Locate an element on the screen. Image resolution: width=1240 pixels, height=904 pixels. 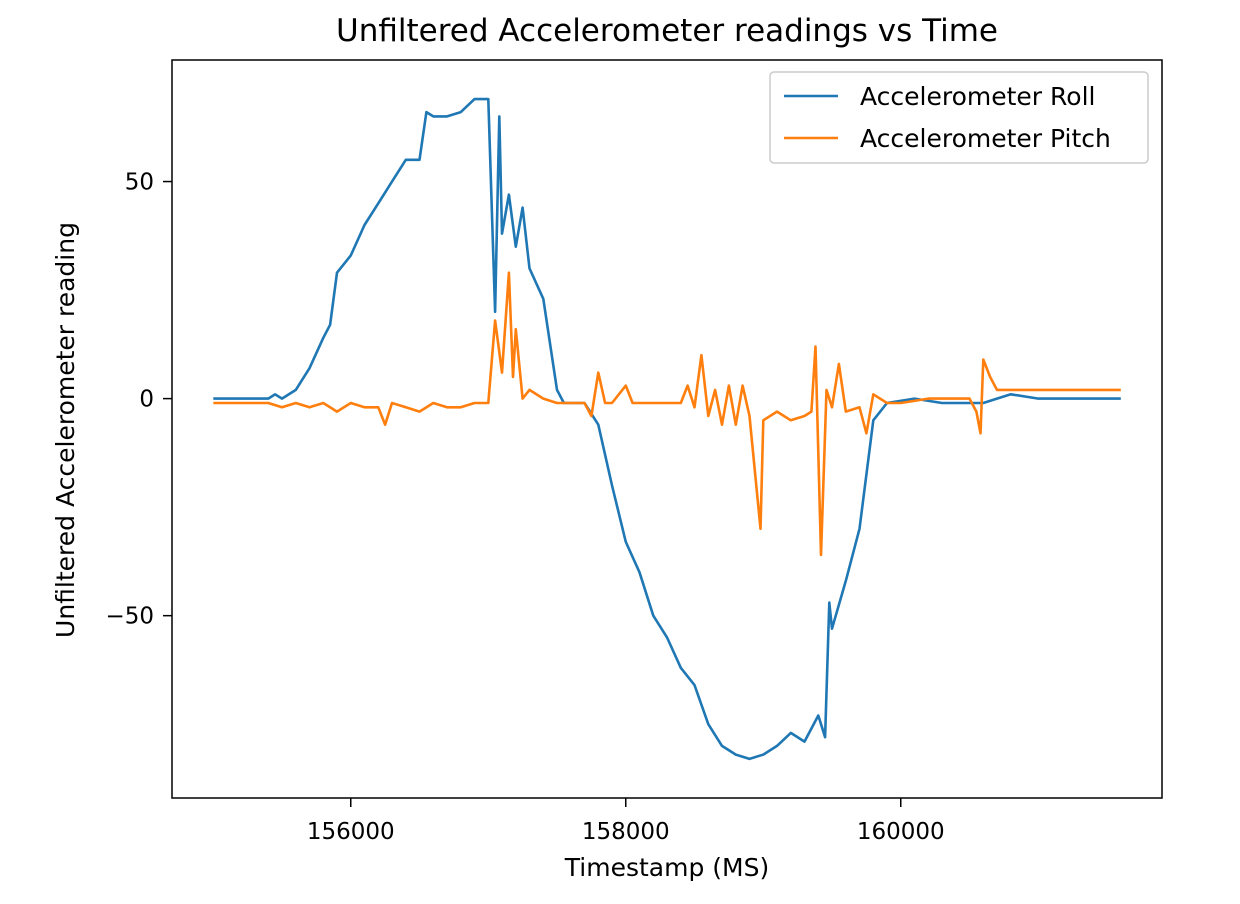
legend-frame is located at coordinates (959, 117).